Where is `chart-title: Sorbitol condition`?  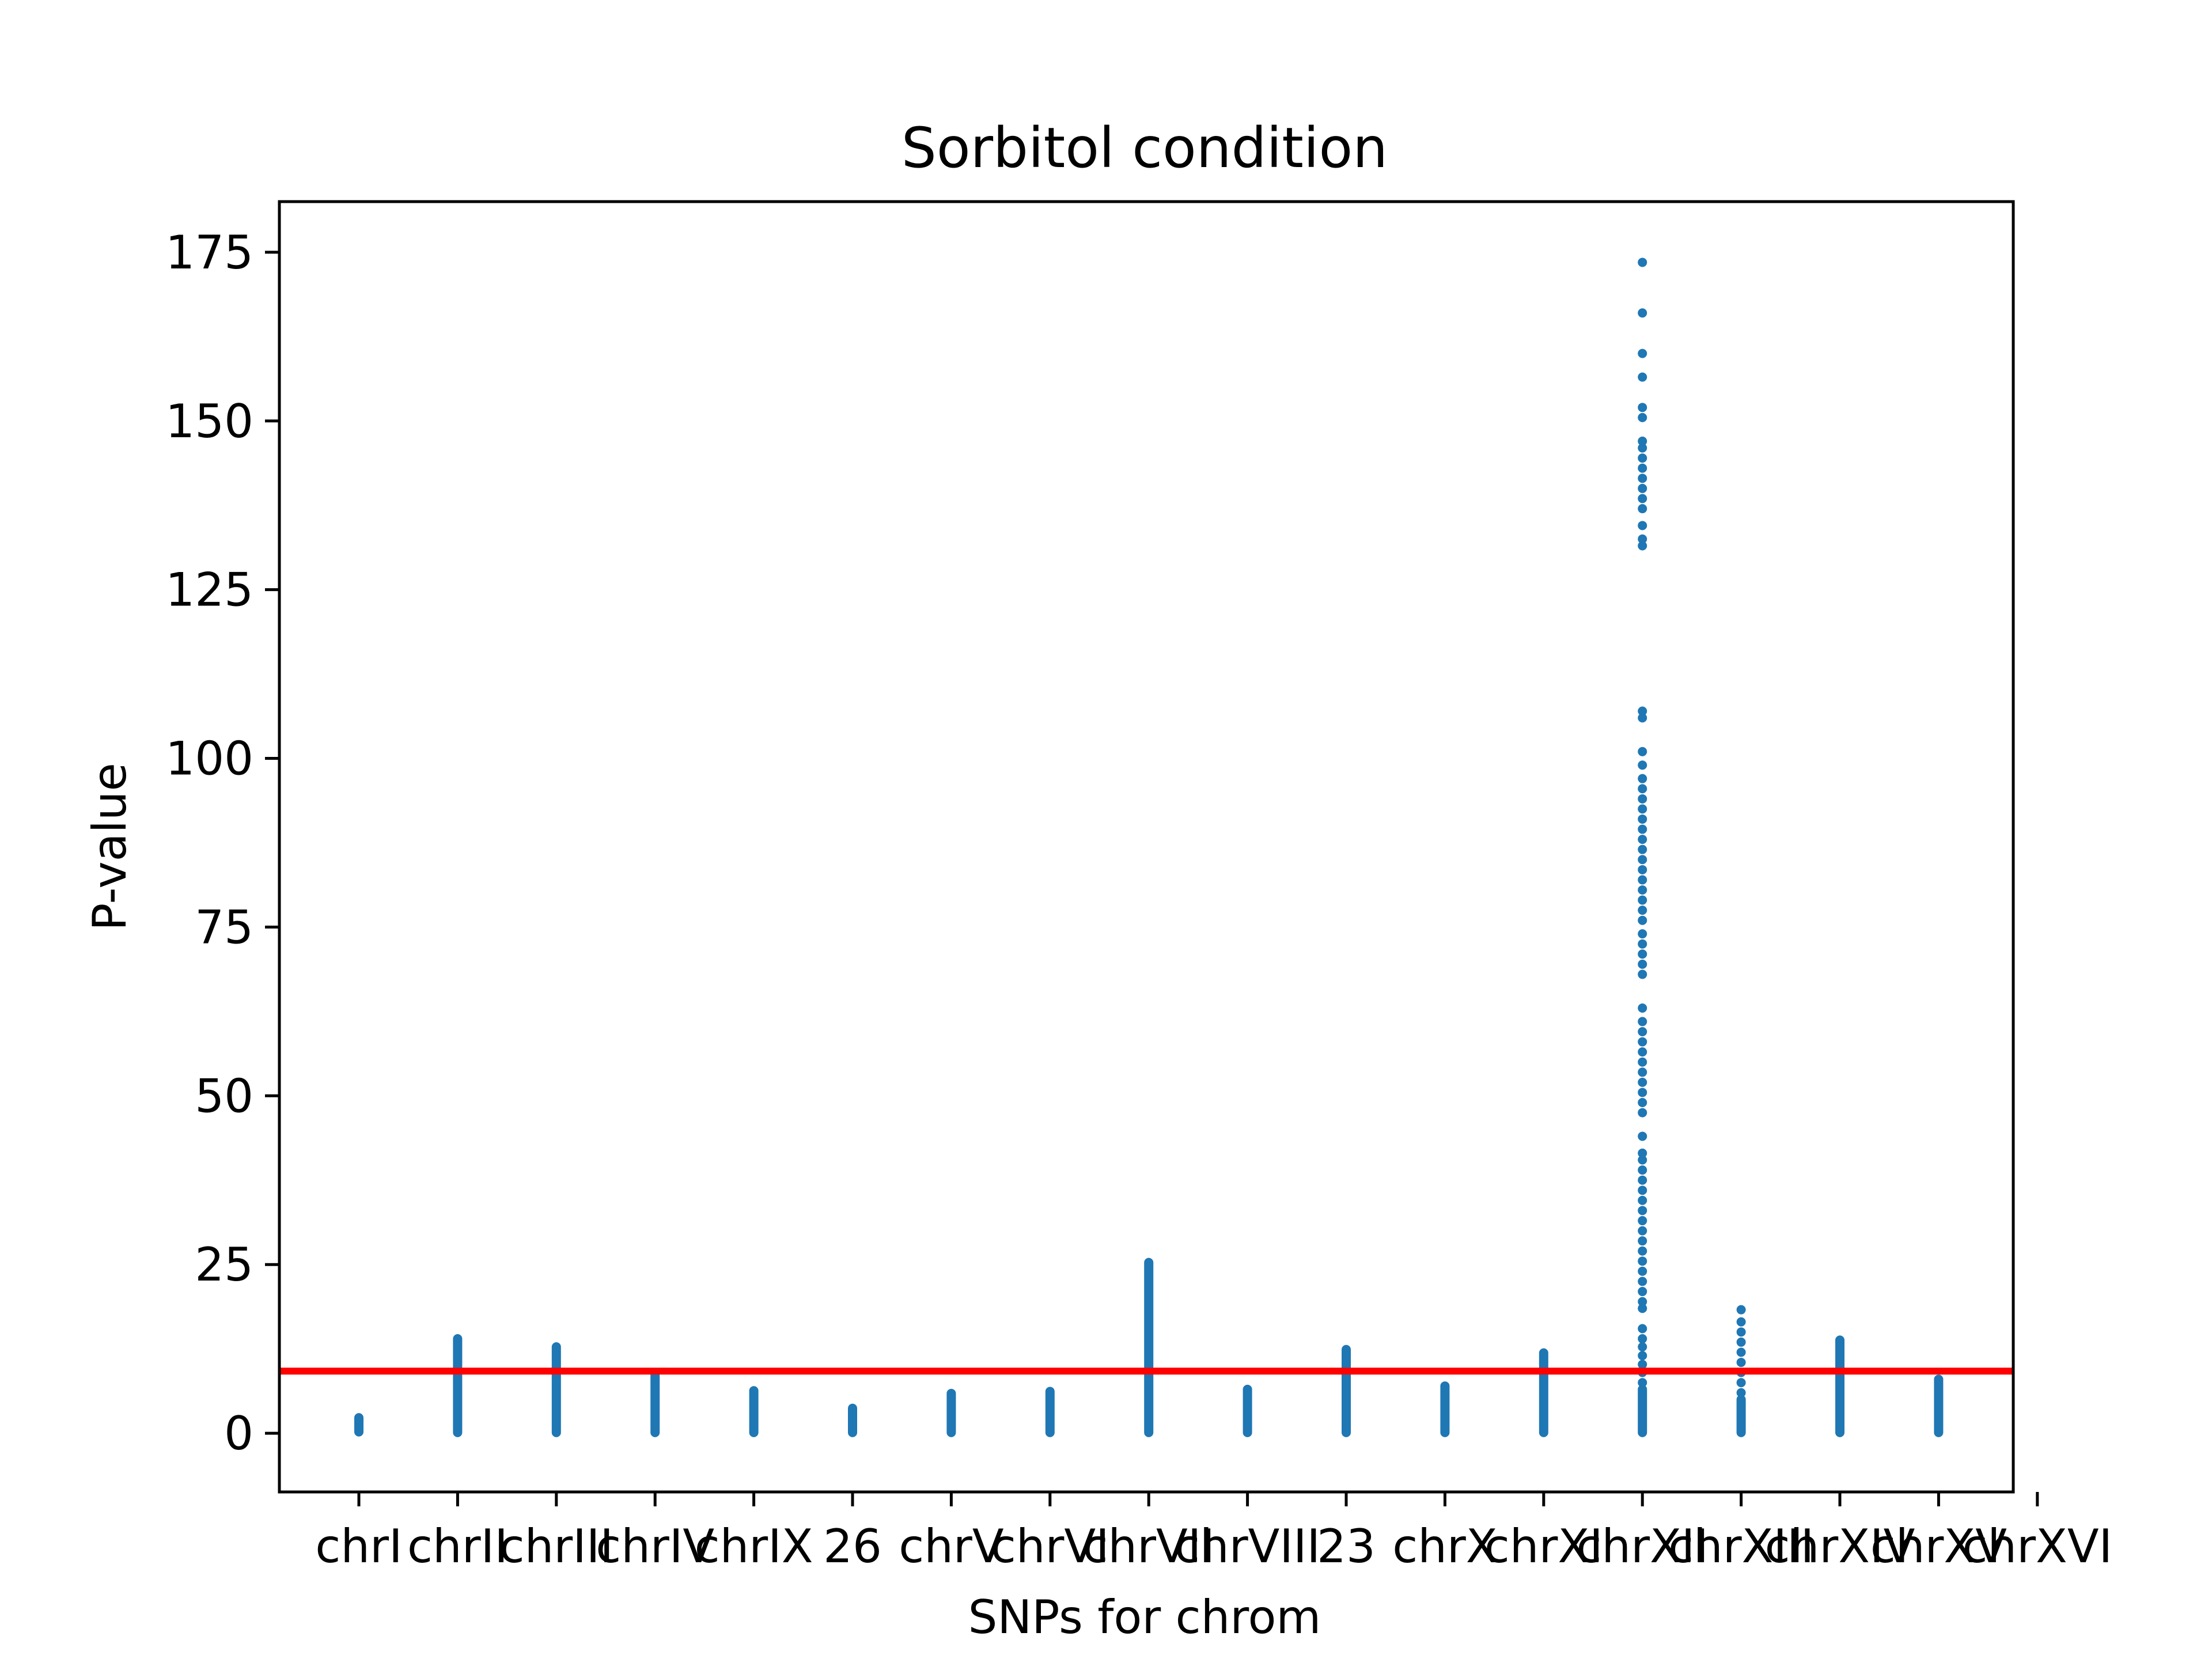 chart-title: Sorbitol condition is located at coordinates (1145, 148).